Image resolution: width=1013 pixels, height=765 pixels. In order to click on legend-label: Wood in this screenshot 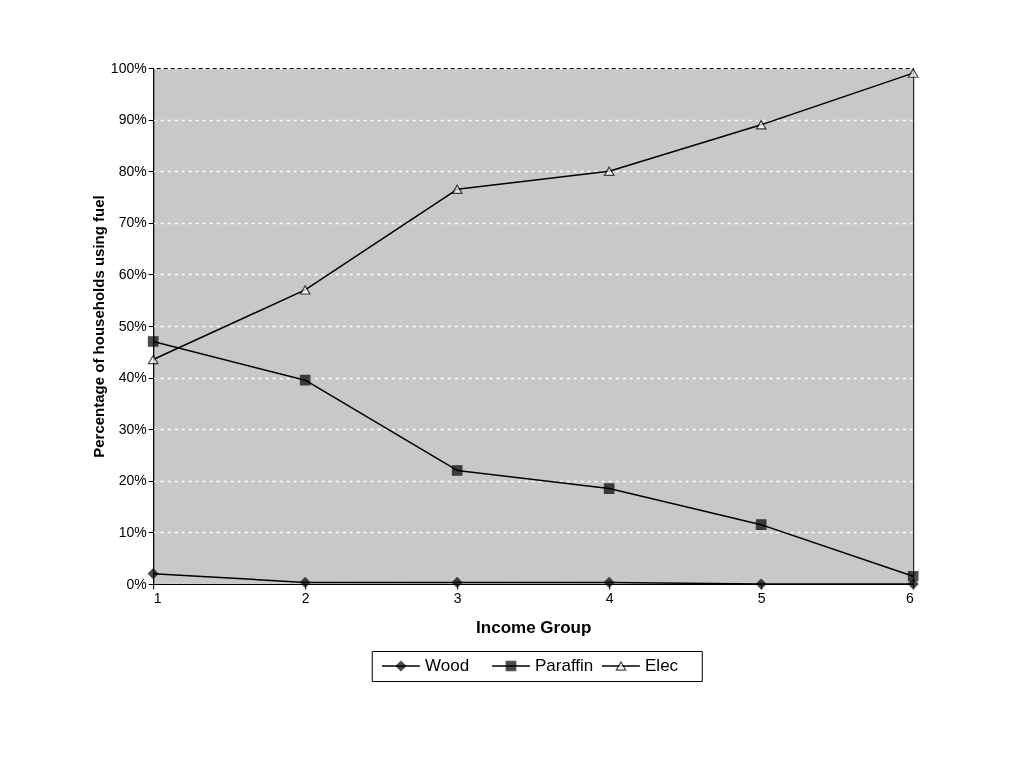, I will do `click(447, 665)`.